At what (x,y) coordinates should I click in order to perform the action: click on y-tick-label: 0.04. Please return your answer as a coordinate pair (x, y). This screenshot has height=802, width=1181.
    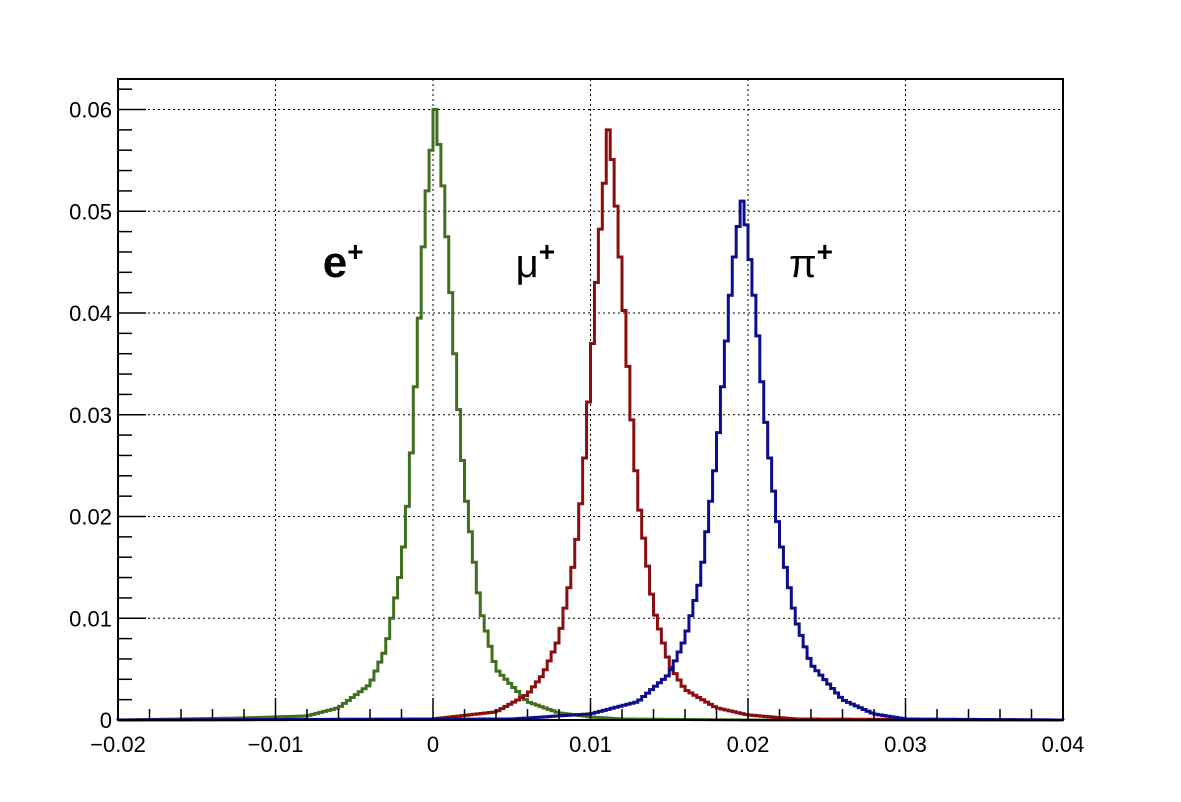
    Looking at the image, I should click on (90, 313).